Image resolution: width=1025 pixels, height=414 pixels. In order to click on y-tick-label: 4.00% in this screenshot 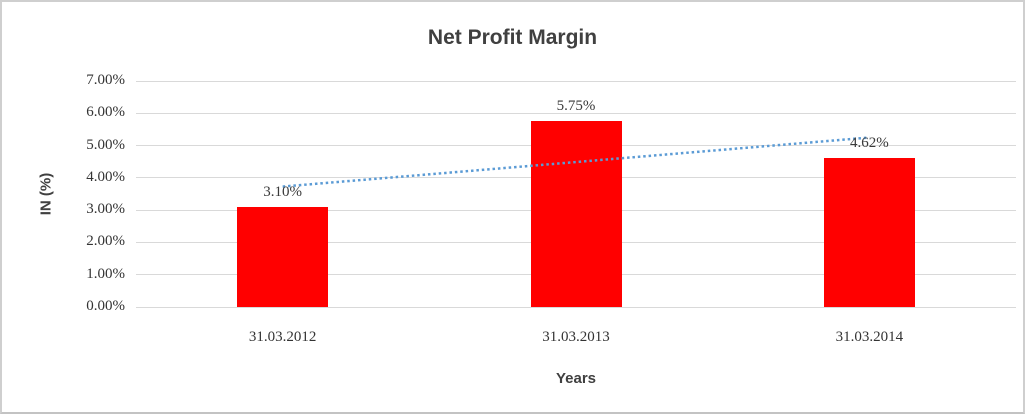, I will do `click(105, 176)`.